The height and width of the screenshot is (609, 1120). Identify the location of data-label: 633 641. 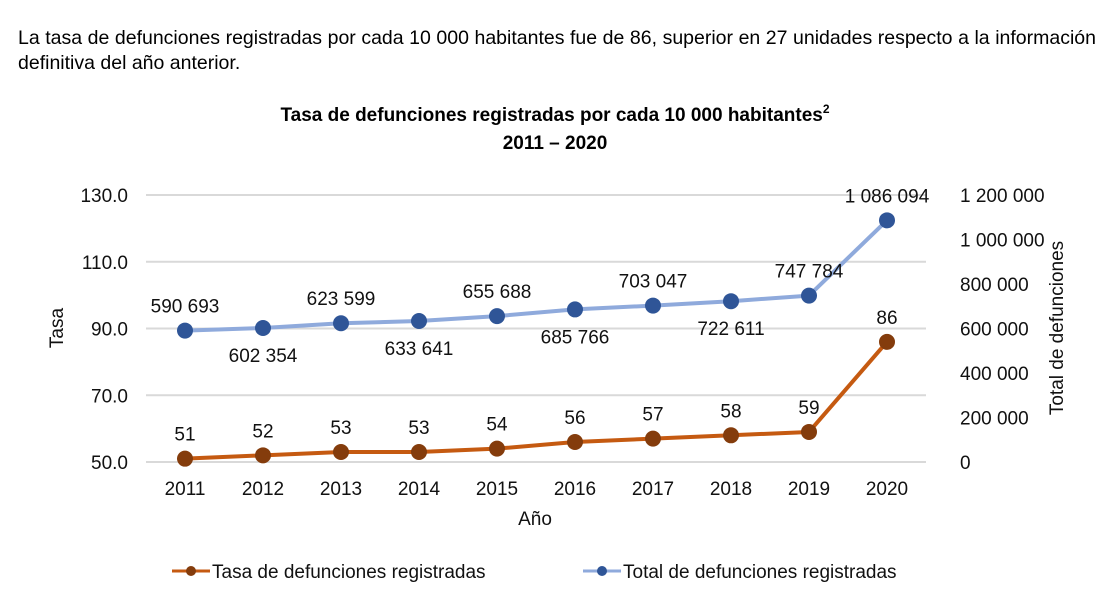
(419, 349).